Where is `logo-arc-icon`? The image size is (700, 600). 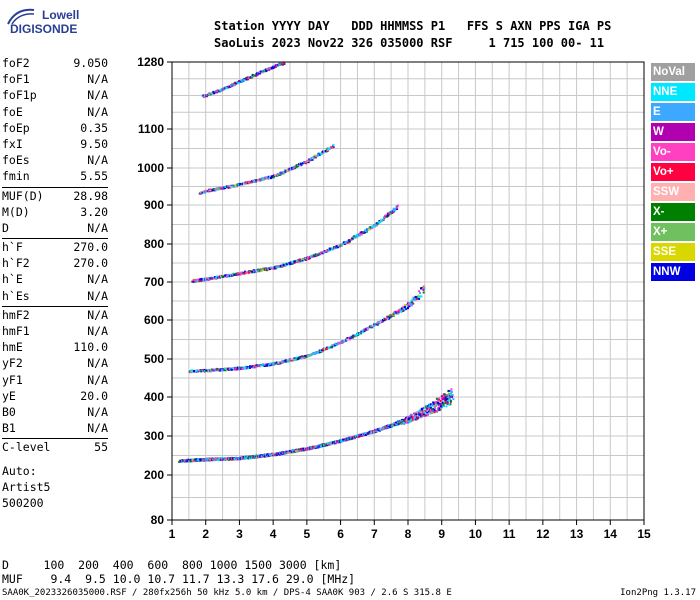 logo-arc-icon is located at coordinates (21, 16).